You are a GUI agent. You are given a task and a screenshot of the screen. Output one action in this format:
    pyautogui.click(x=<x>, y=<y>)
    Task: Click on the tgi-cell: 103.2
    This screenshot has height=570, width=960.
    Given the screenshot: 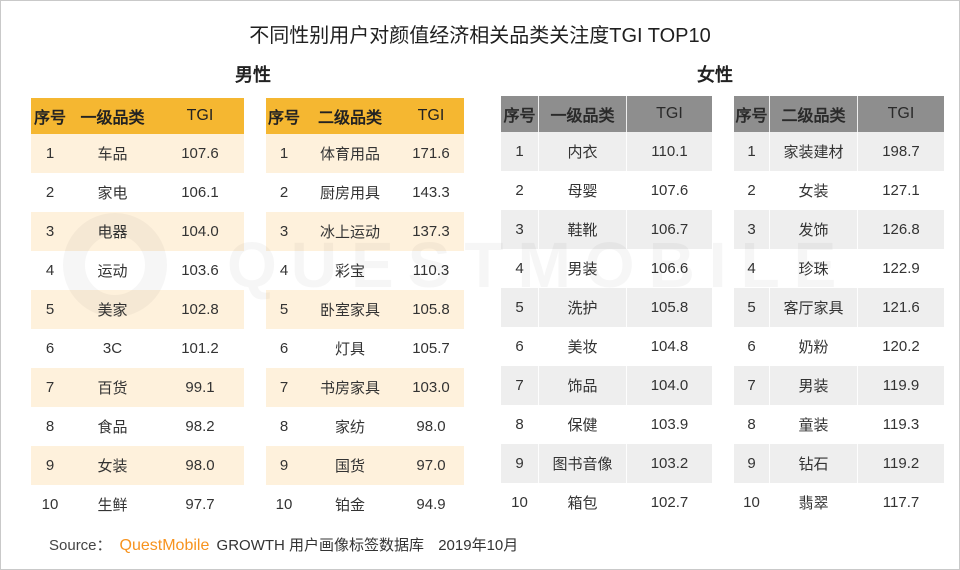 What is the action you would take?
    pyautogui.click(x=669, y=463)
    